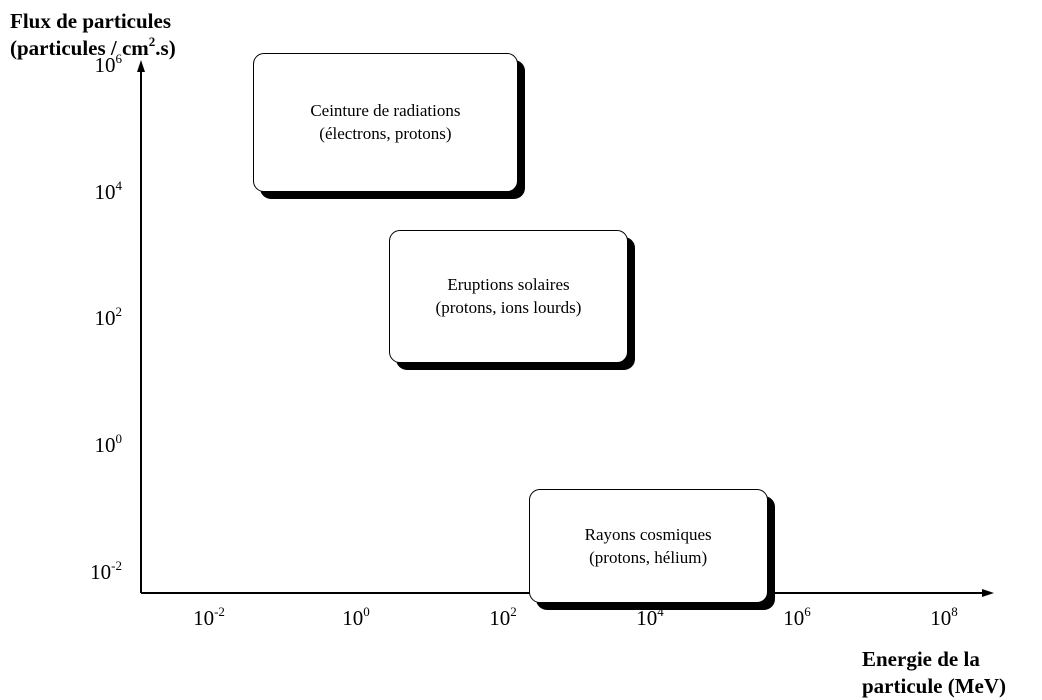  I want to click on x-axis-arrow, so click(988, 593).